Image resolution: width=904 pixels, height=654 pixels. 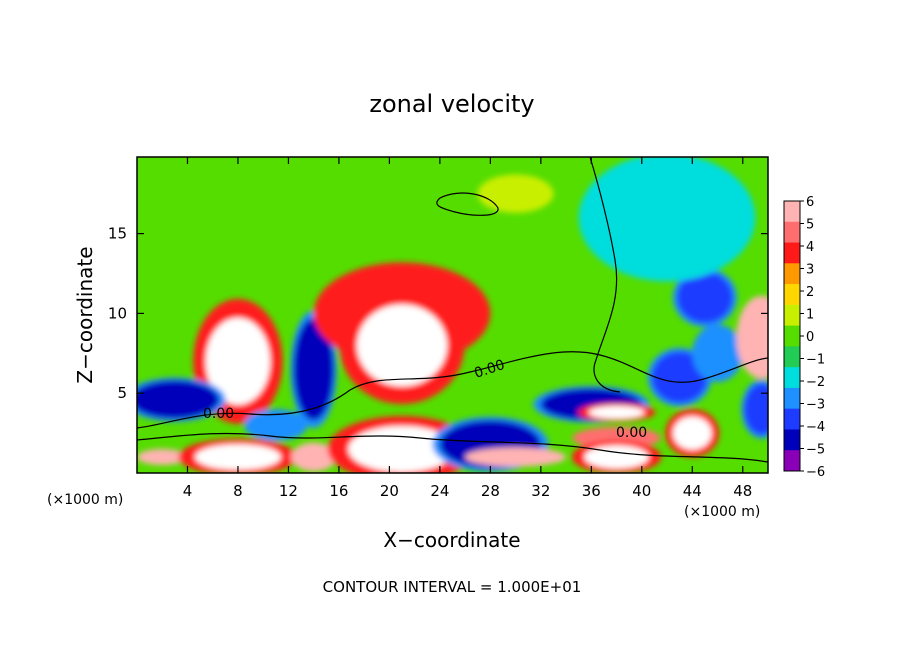 What do you see at coordinates (439, 491) in the screenshot?
I see `x-tick-label-5: 24` at bounding box center [439, 491].